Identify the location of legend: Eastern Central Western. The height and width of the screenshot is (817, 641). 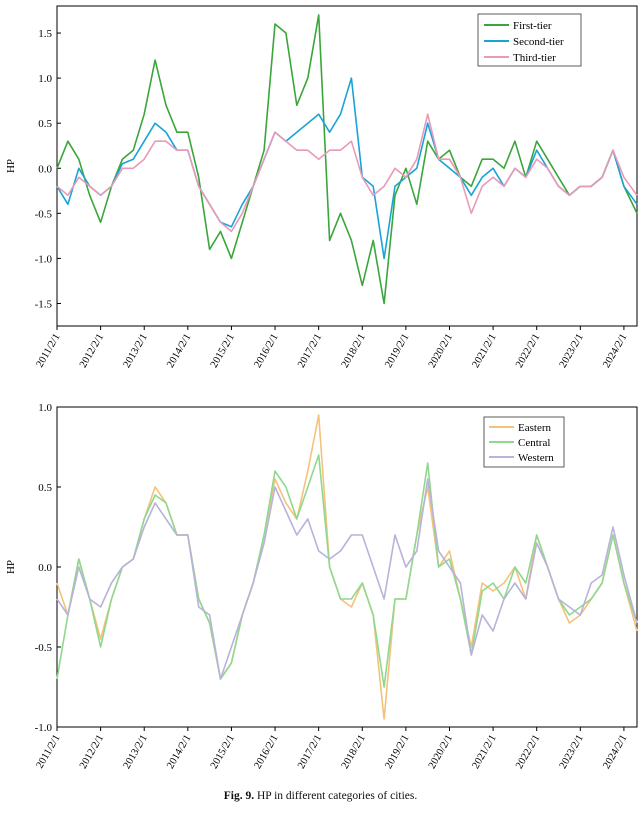
(524, 442).